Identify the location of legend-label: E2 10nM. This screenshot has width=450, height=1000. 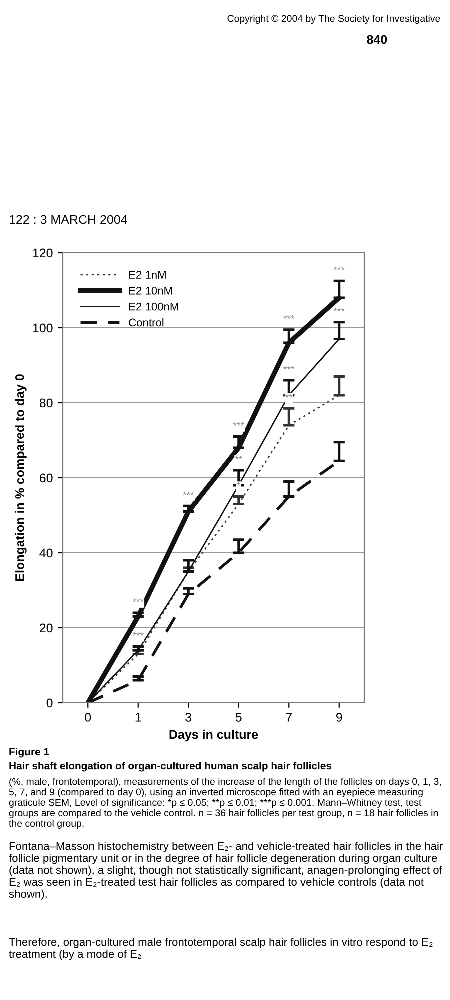
(150, 290).